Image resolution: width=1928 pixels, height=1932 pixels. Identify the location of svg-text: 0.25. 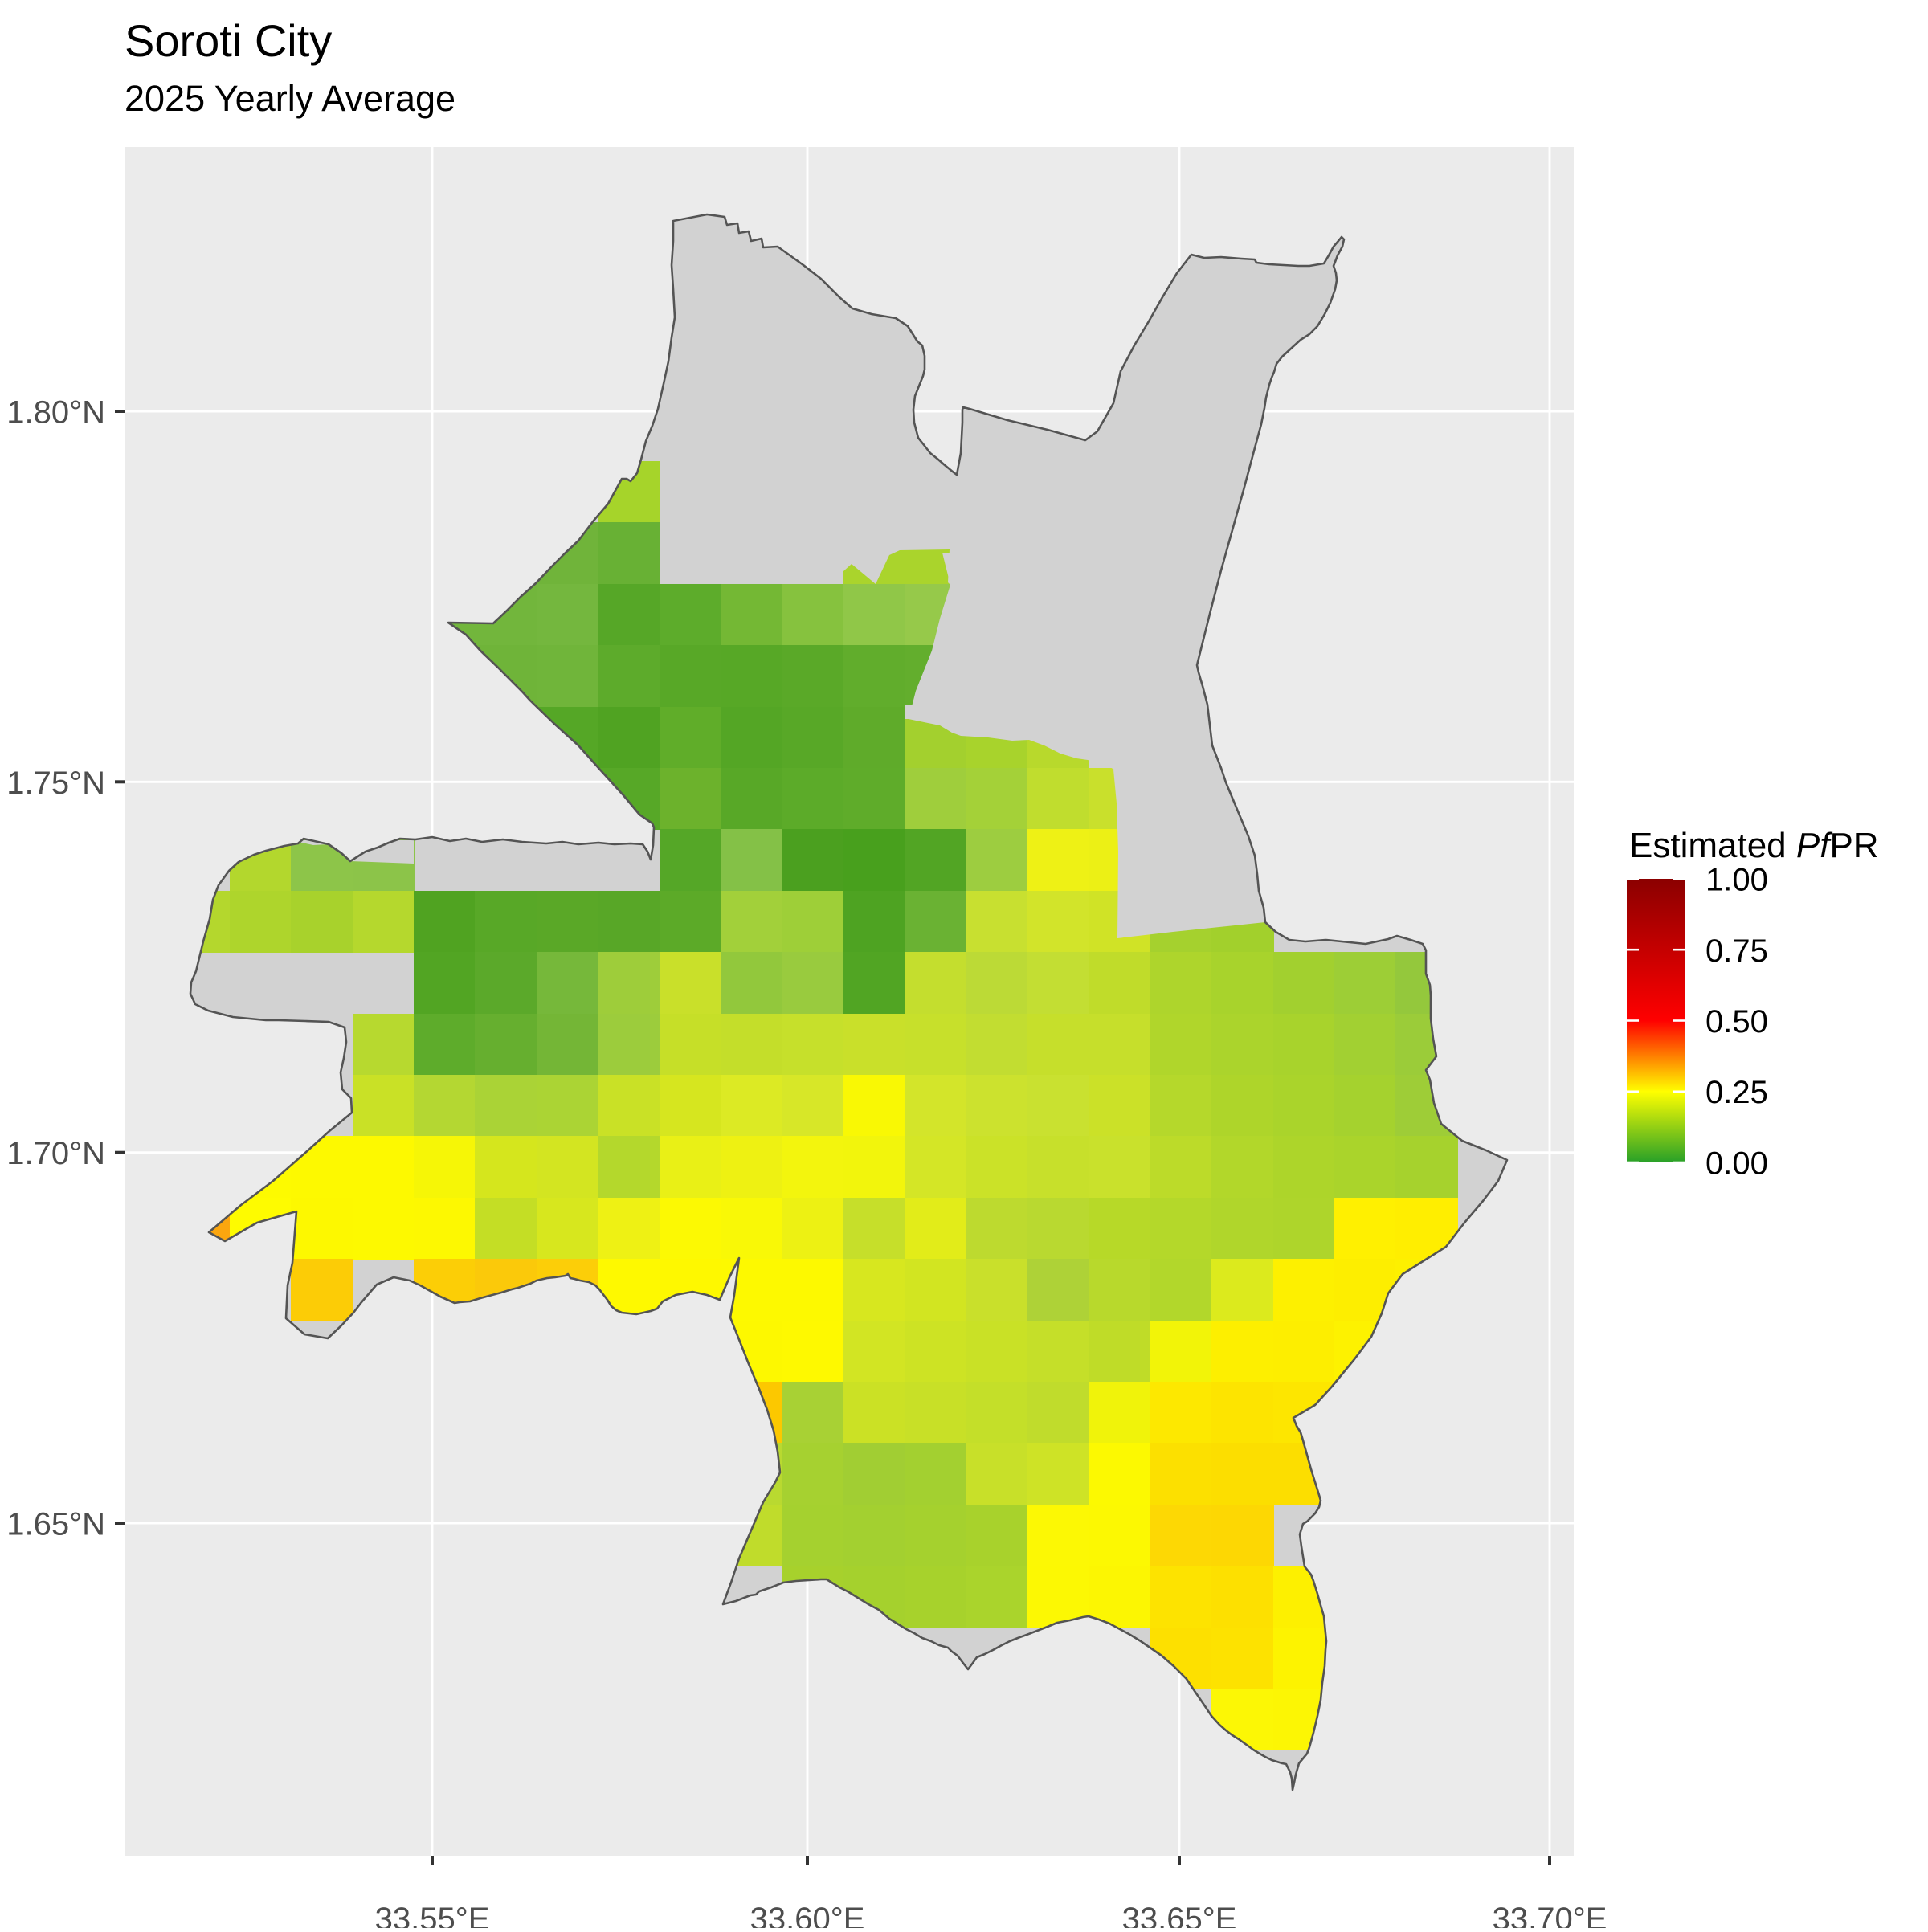
(1736, 1092).